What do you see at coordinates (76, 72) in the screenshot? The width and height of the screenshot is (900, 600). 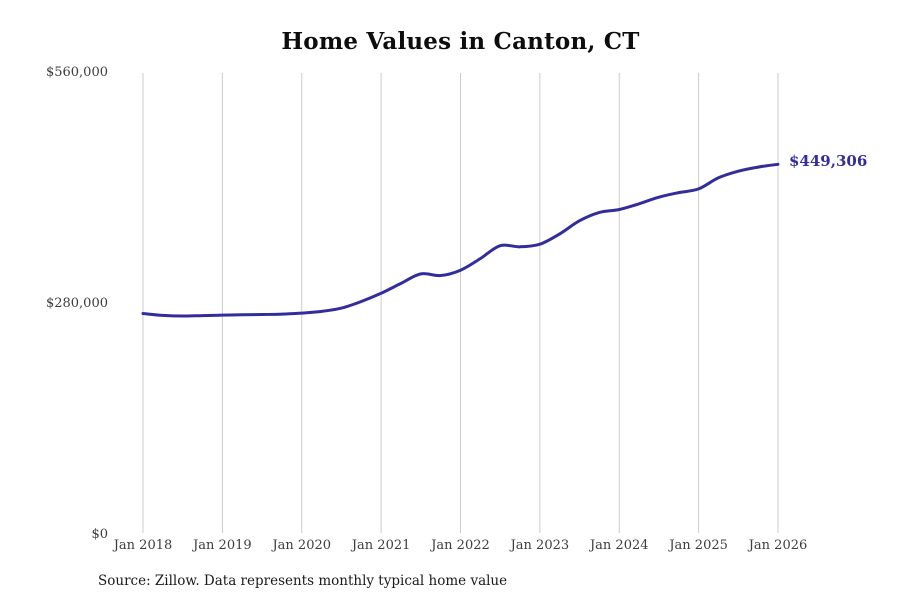 I see `y-axis-tick-label: $560,000` at bounding box center [76, 72].